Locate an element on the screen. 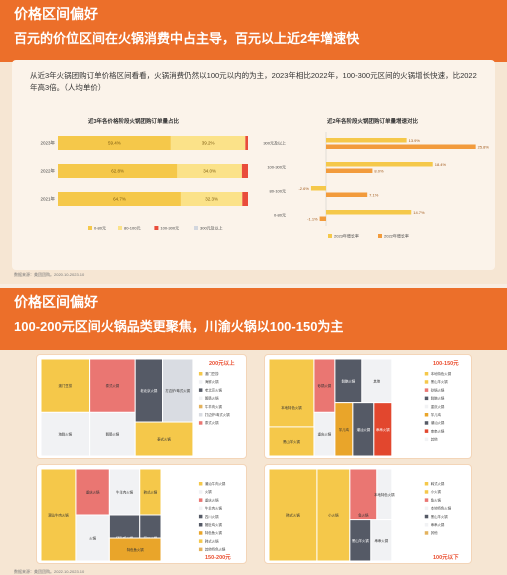  treemap-cell-label: 芋儿鸡 is located at coordinates (344, 429).